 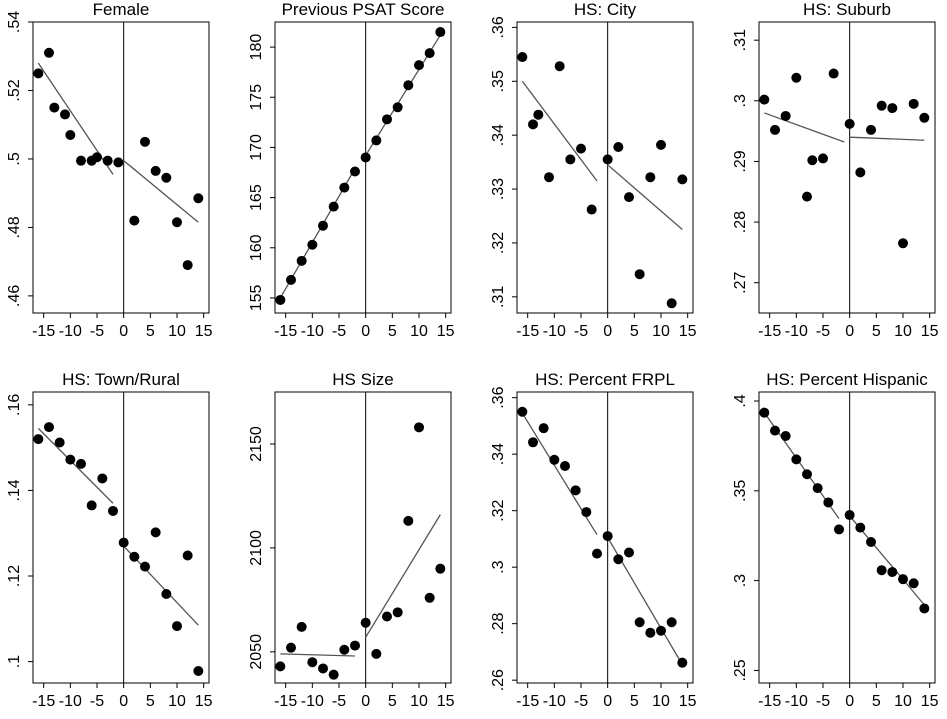 I want to click on y-tick-label: .14, so click(x=14, y=490).